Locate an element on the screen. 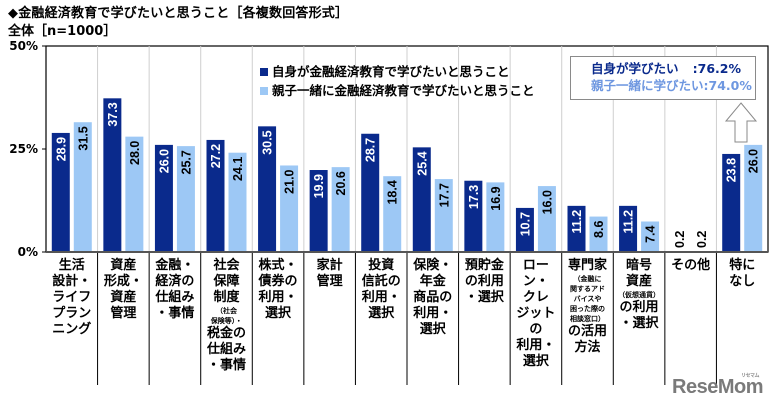 This screenshot has width=780, height=411. resemom-logo: ReseMom リセマム is located at coordinates (717, 386).